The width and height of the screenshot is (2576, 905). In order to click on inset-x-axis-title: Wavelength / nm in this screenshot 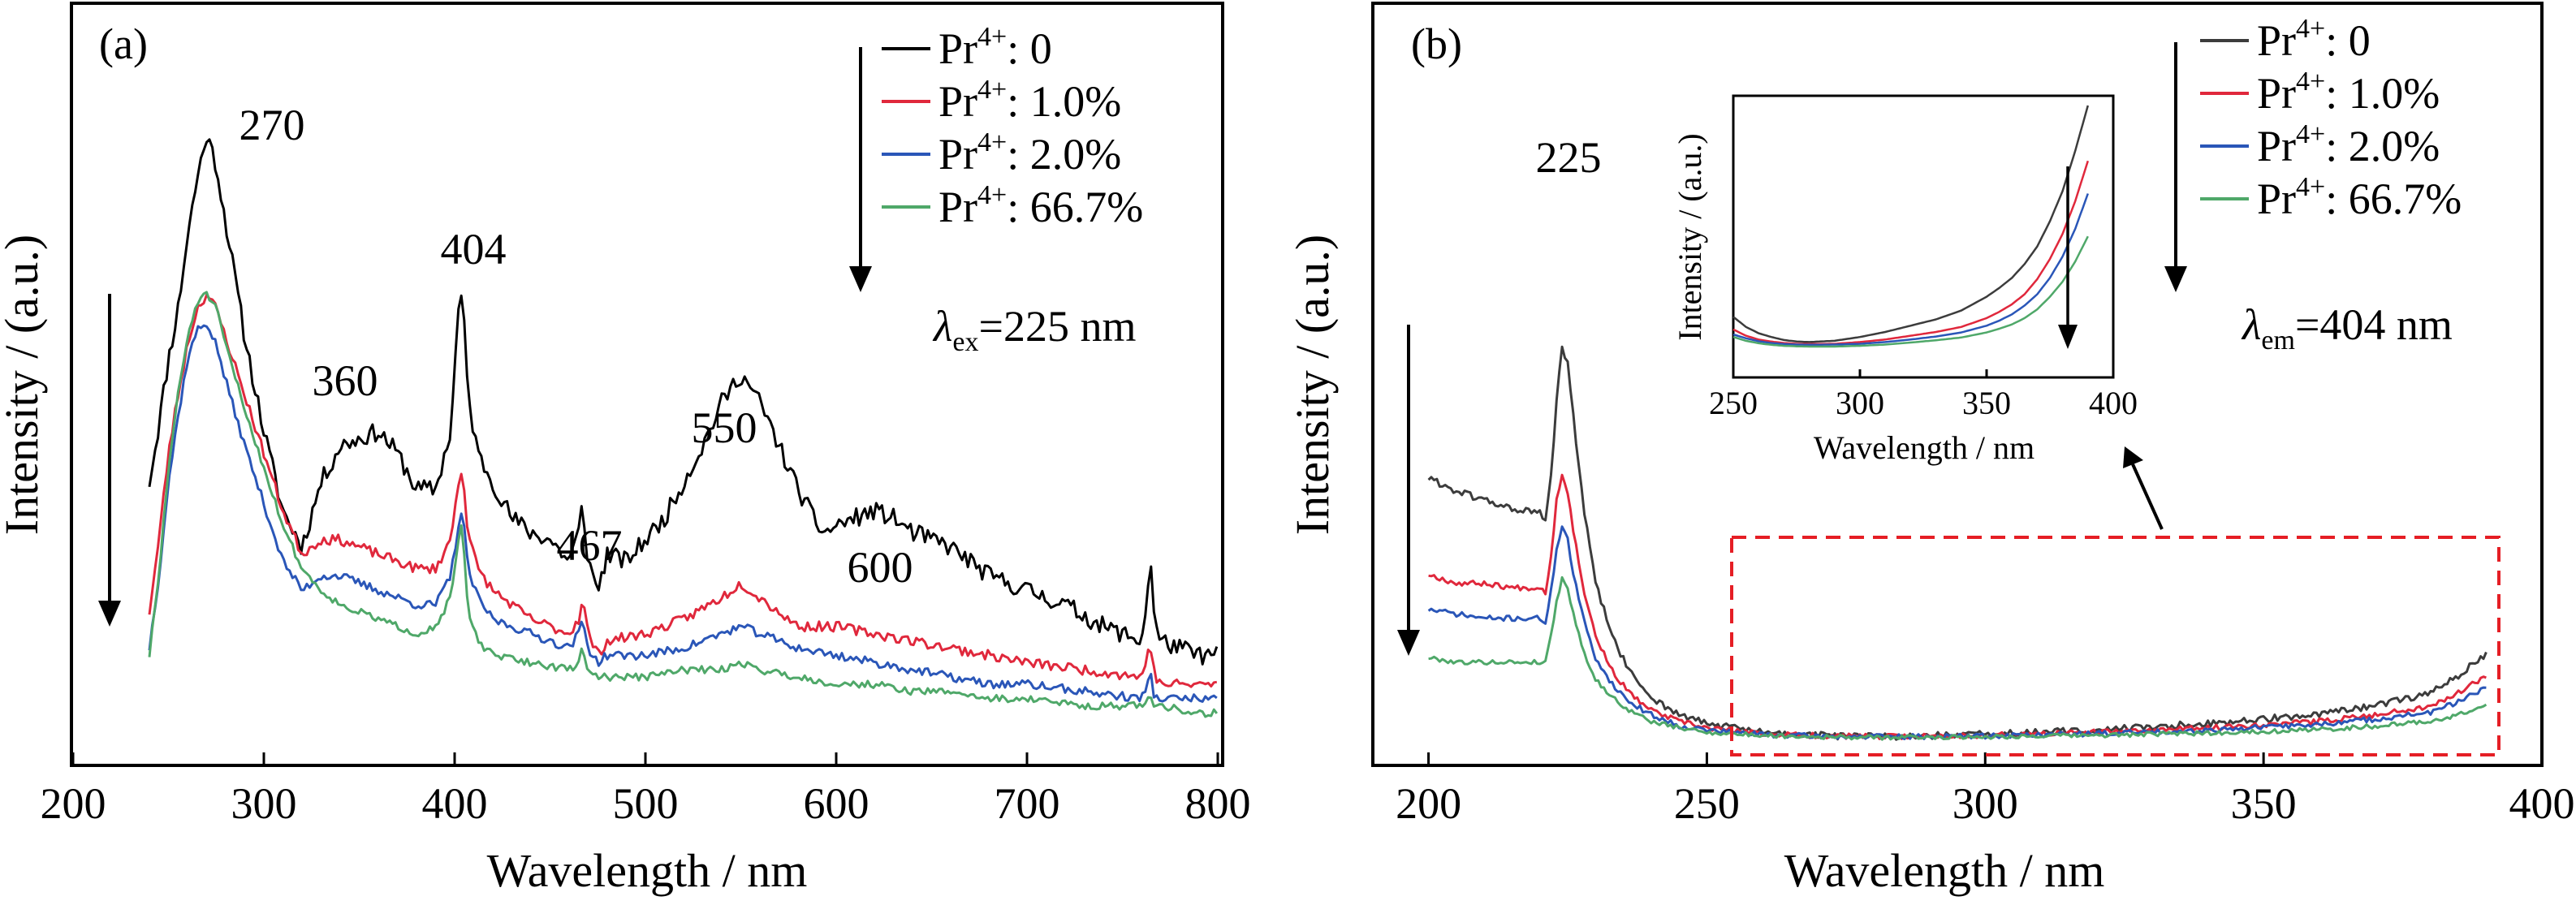, I will do `click(1924, 447)`.